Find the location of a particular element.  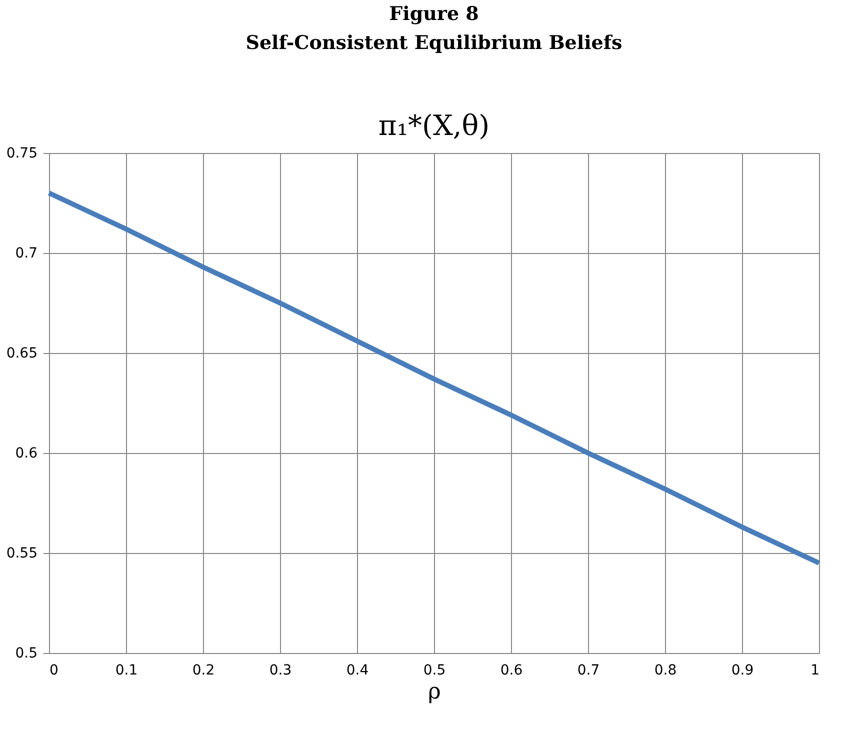

x-tick-label: 0.7 is located at coordinates (588, 670).